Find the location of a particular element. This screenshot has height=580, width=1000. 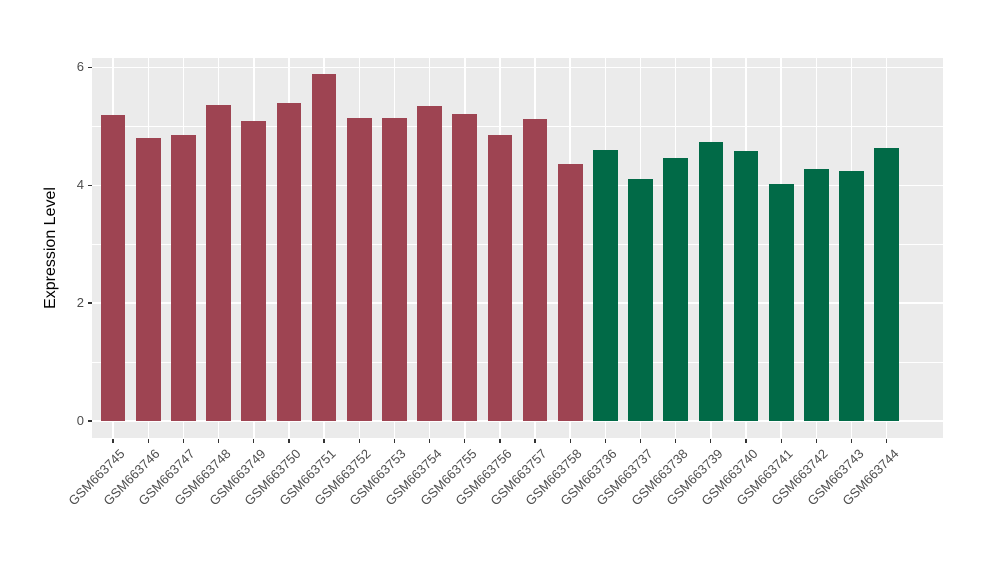

bar-GSM663758 is located at coordinates (570, 292).